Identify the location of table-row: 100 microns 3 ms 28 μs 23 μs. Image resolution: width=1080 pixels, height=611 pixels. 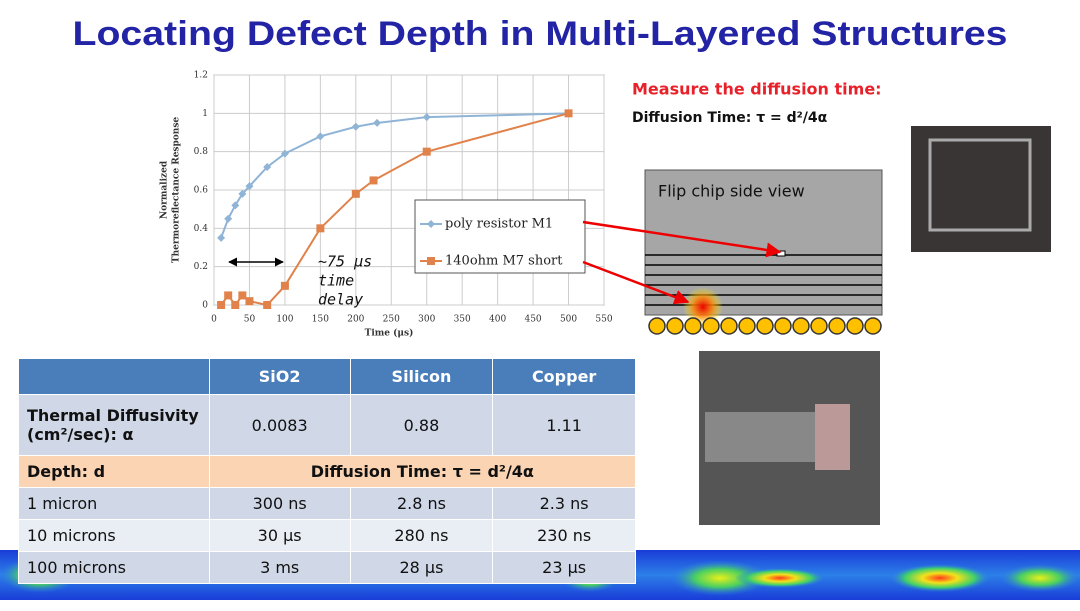
(327, 567).